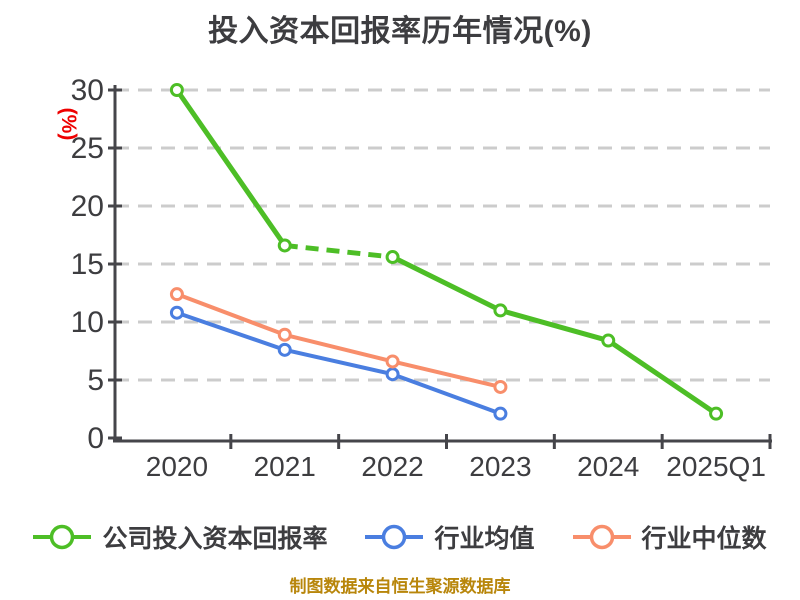 This screenshot has height=600, width=800. I want to click on y-tick-label: 20, so click(87, 206).